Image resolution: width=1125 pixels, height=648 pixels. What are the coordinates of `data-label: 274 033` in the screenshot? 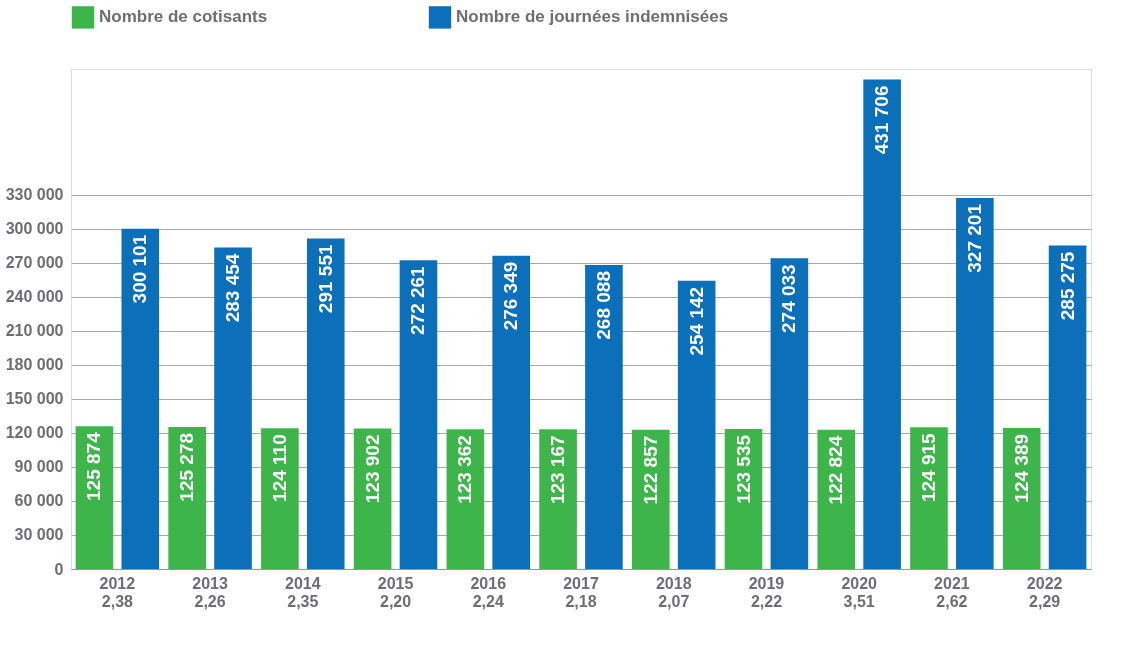 It's located at (789, 298).